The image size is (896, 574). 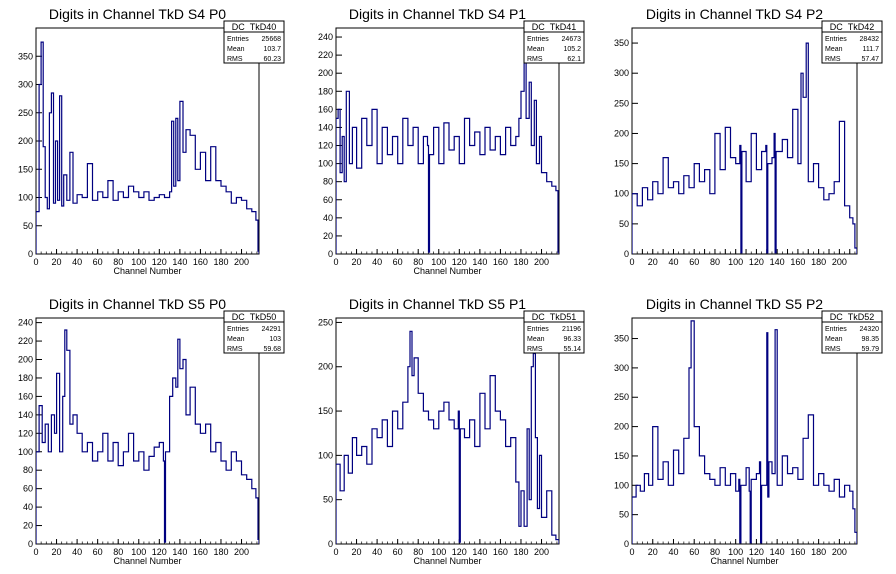 I want to click on stats-box: DC_TkD51 Entries 21196 Mean 96.33 RMS 55.14, so click(x=554, y=332).